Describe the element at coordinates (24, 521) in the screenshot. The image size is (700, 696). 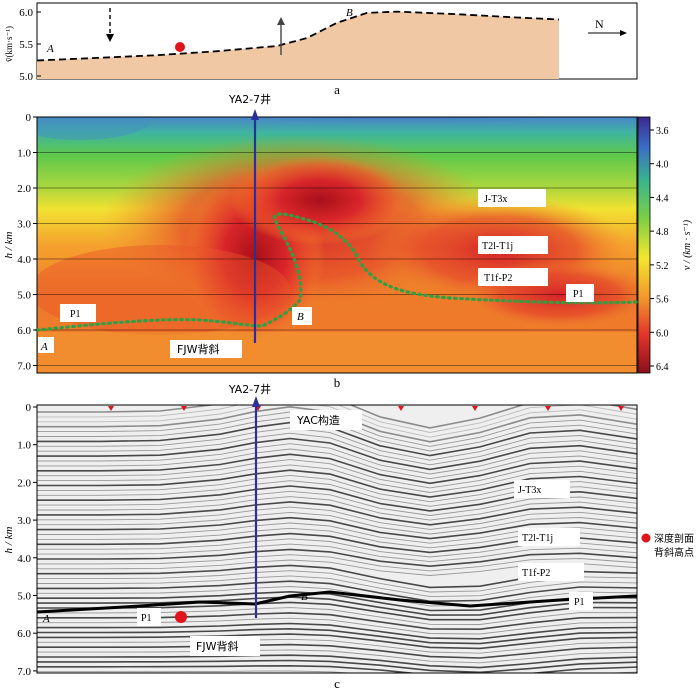
I see `y-tick-label: 3.0` at that location.